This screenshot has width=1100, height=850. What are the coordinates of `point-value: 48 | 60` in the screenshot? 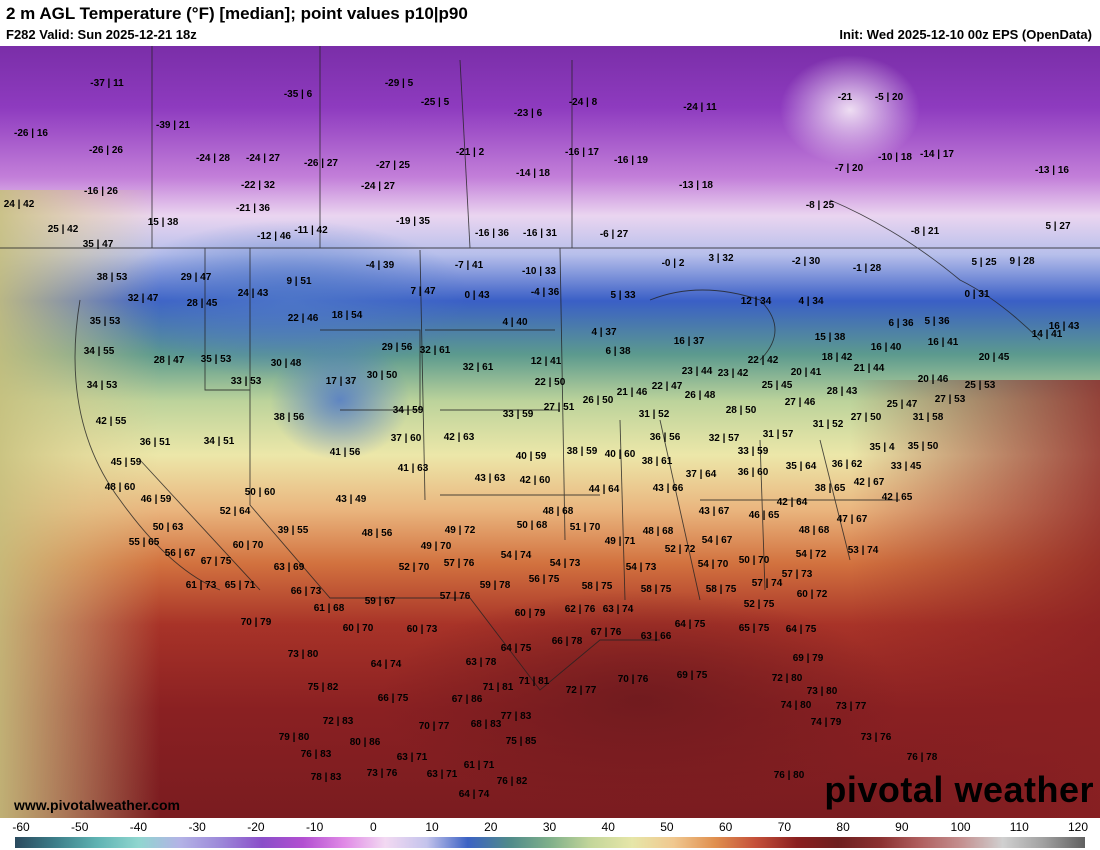 It's located at (120, 487).